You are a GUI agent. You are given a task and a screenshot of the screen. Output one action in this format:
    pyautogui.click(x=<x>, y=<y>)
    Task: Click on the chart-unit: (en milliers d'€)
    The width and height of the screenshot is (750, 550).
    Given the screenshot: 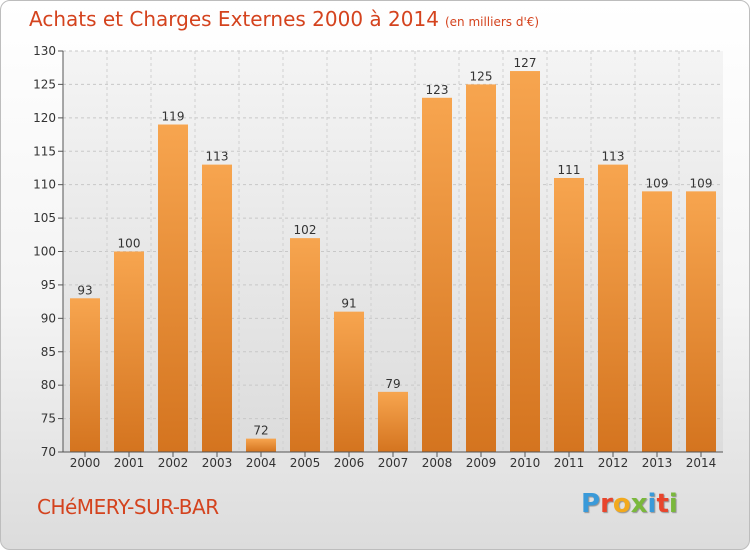 What is the action you would take?
    pyautogui.click(x=492, y=22)
    